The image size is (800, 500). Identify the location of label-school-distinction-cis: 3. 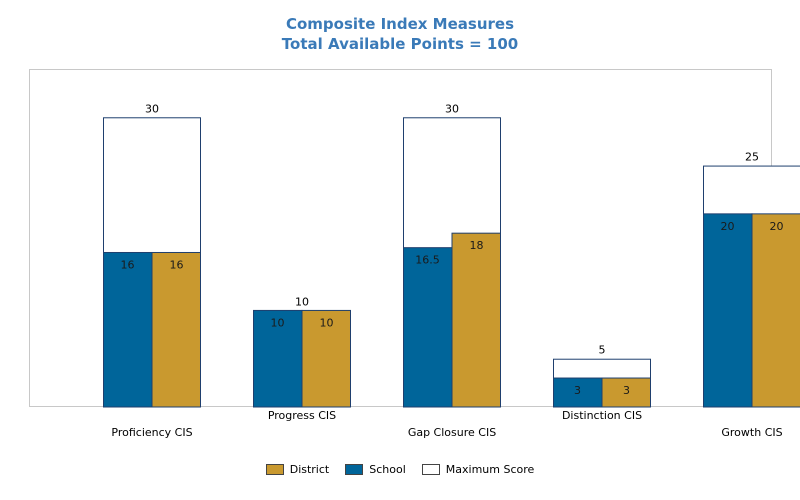
(577, 390).